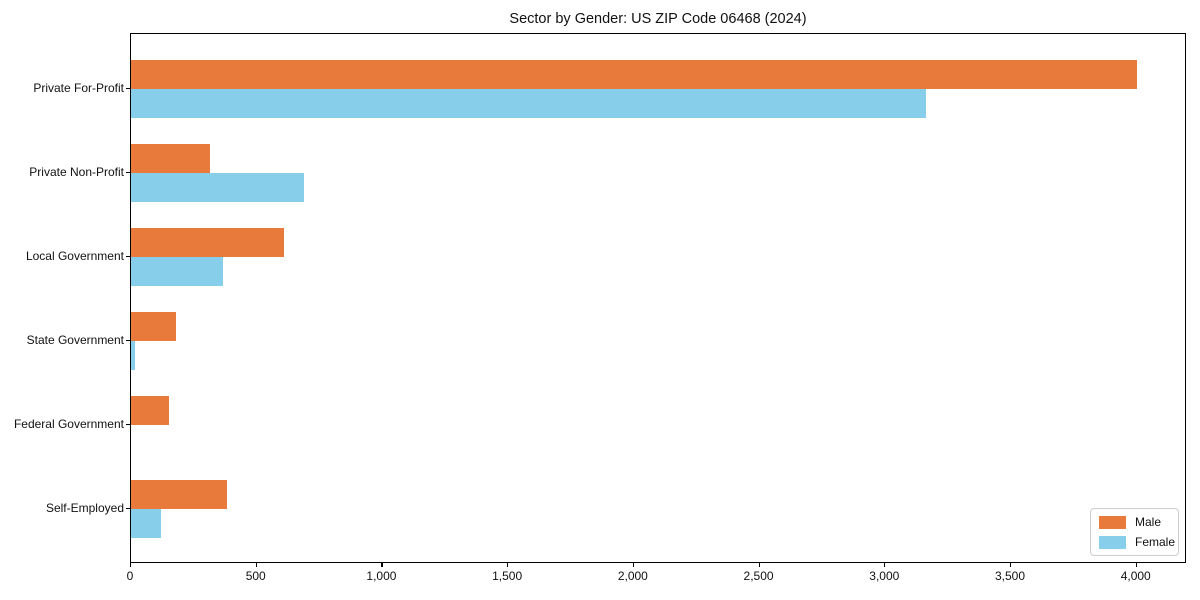  I want to click on y-tick-label: Self-Employed, so click(84, 508).